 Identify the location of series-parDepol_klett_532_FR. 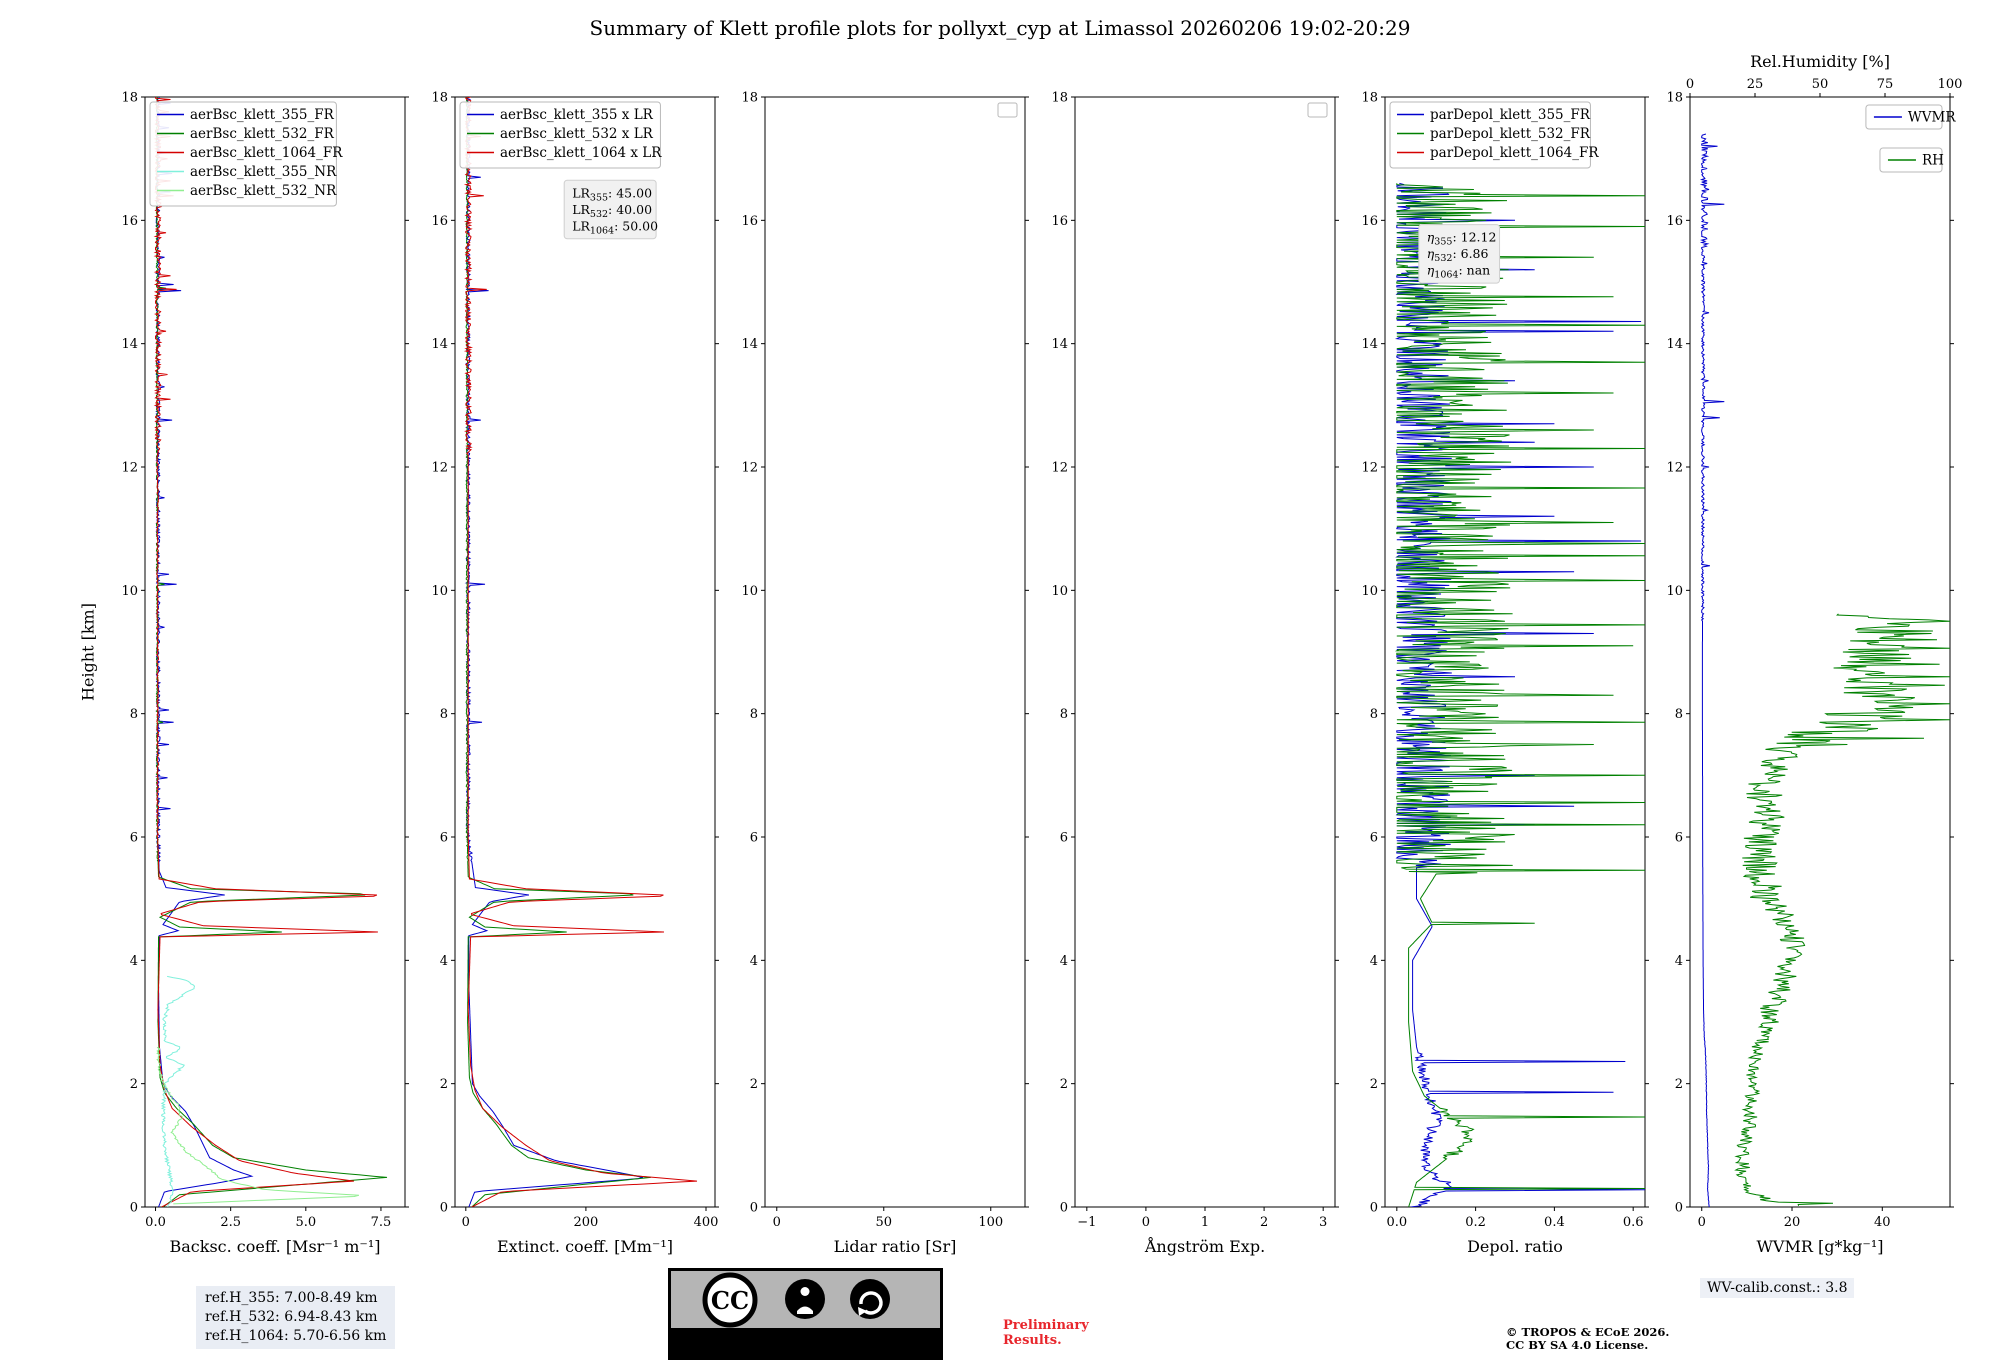
(1519, 695).